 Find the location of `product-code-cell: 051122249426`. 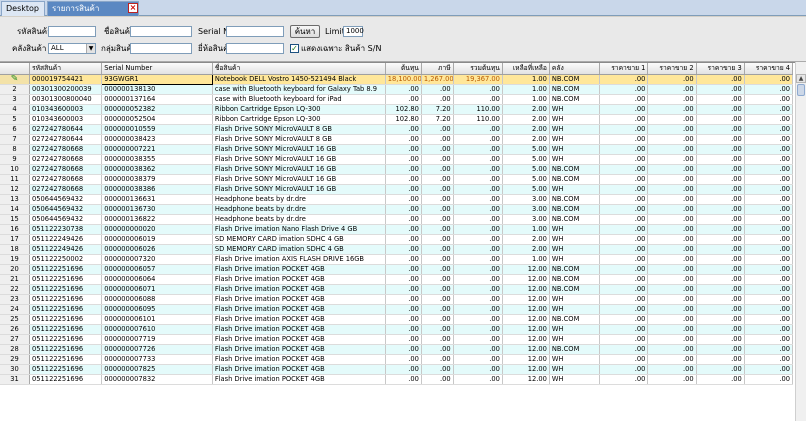

product-code-cell: 051122249426 is located at coordinates (66, 239).